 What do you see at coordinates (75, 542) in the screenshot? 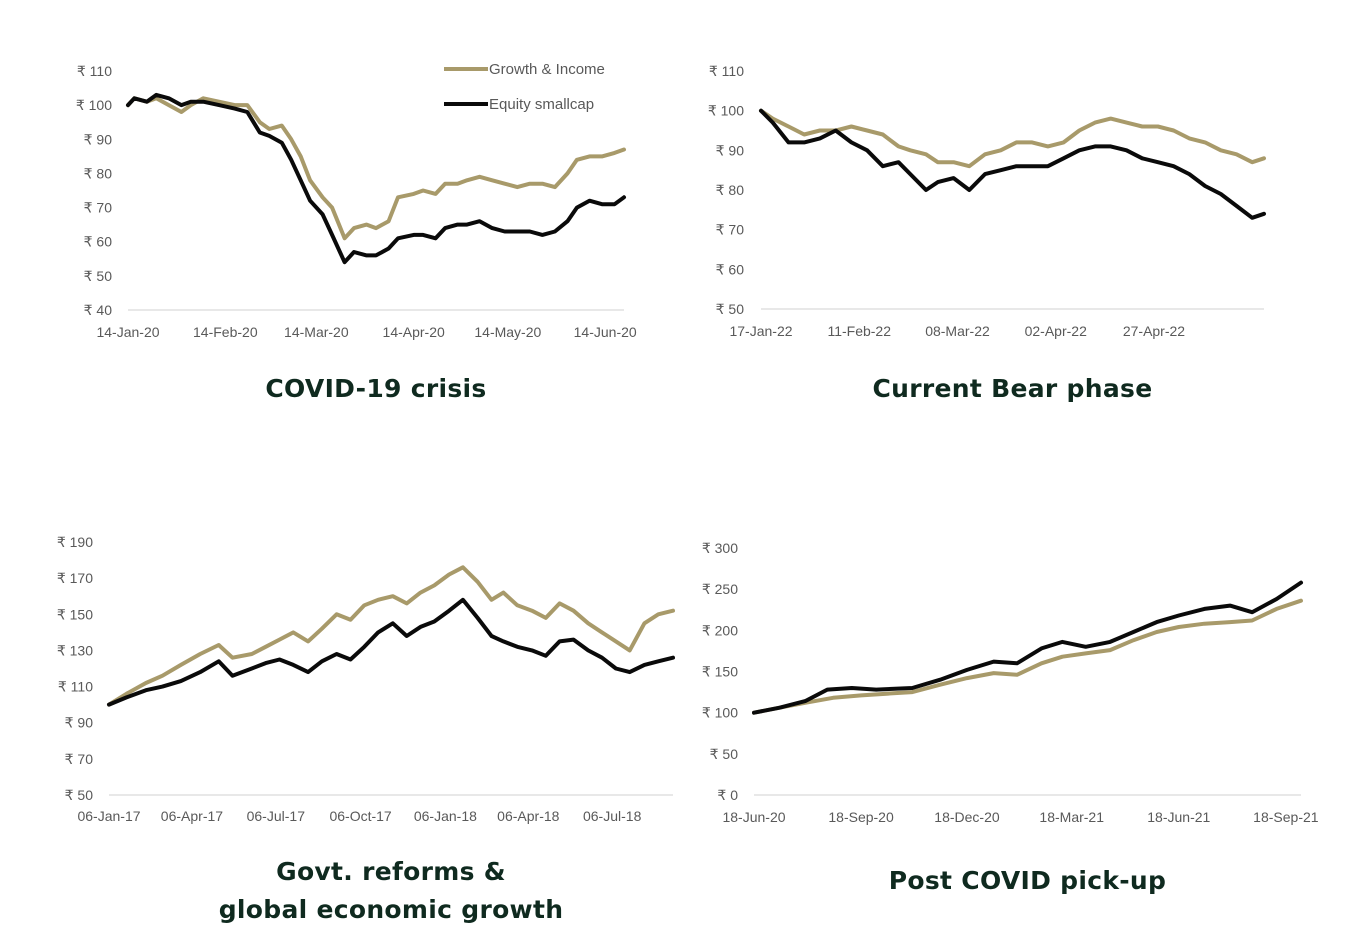
I see `y-tick-label: ₹ 190` at bounding box center [75, 542].